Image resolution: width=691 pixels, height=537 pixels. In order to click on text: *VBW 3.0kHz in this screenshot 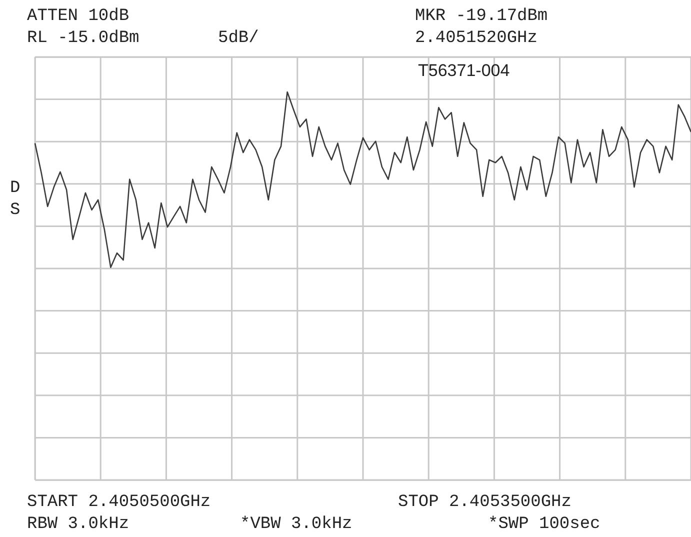, I will do `click(296, 524)`.